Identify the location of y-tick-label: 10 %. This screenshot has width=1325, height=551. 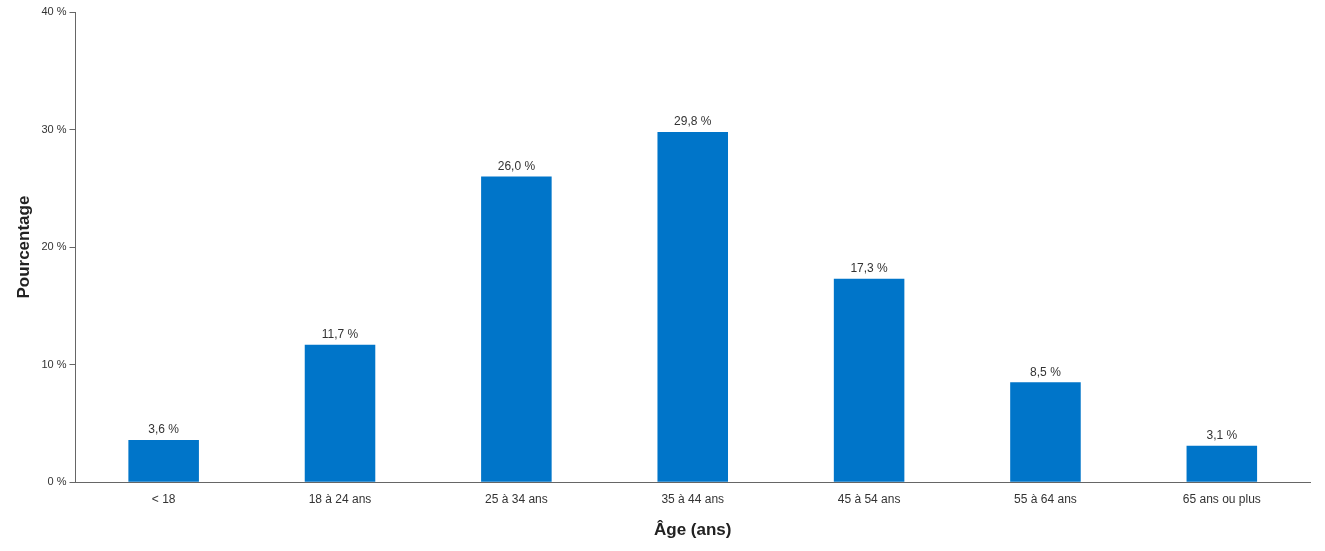
(54, 363).